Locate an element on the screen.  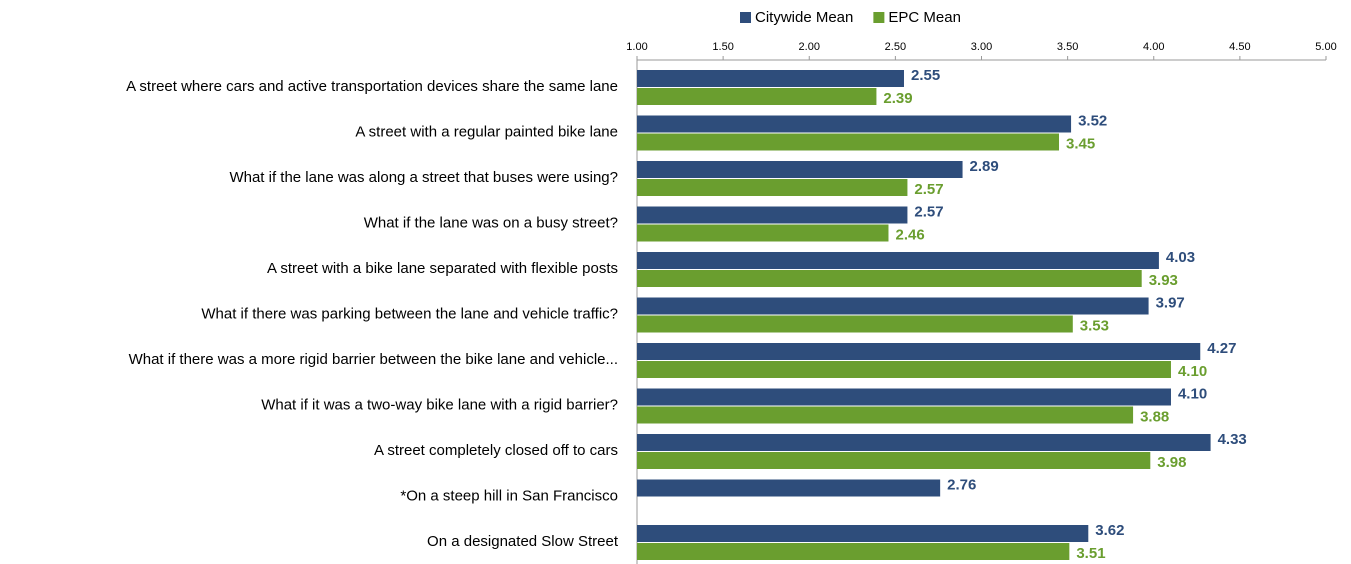
value-label: 3.88 is located at coordinates (1154, 416).